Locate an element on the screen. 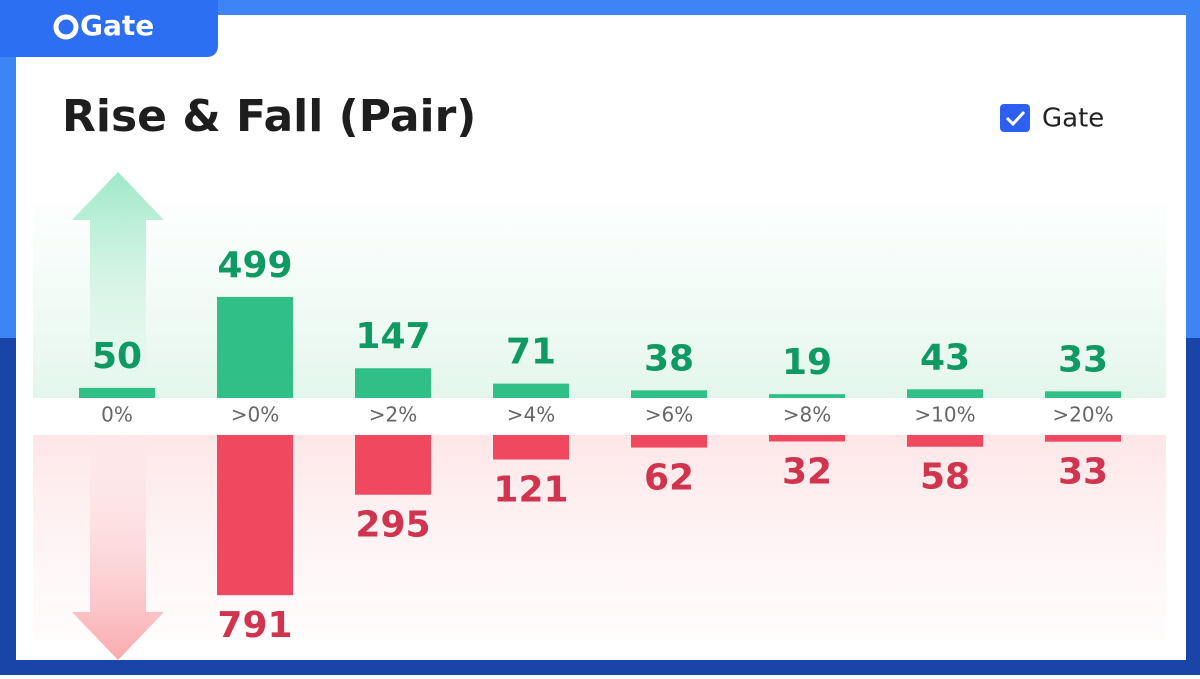 This screenshot has height=679, width=1200. value-label: 71 is located at coordinates (531, 352).